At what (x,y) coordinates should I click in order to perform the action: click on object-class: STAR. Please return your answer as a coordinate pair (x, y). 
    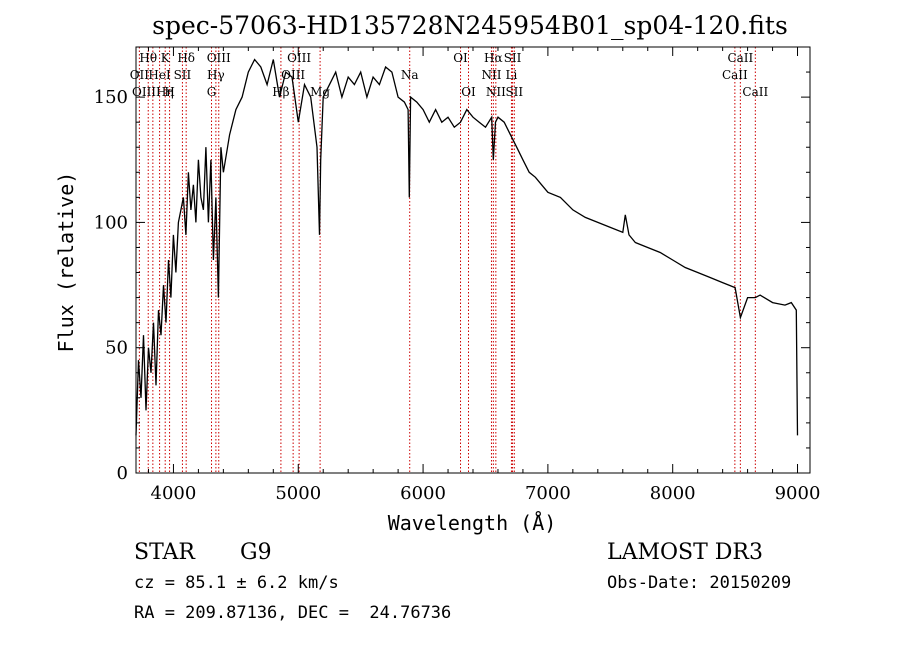
    Looking at the image, I should click on (164, 552).